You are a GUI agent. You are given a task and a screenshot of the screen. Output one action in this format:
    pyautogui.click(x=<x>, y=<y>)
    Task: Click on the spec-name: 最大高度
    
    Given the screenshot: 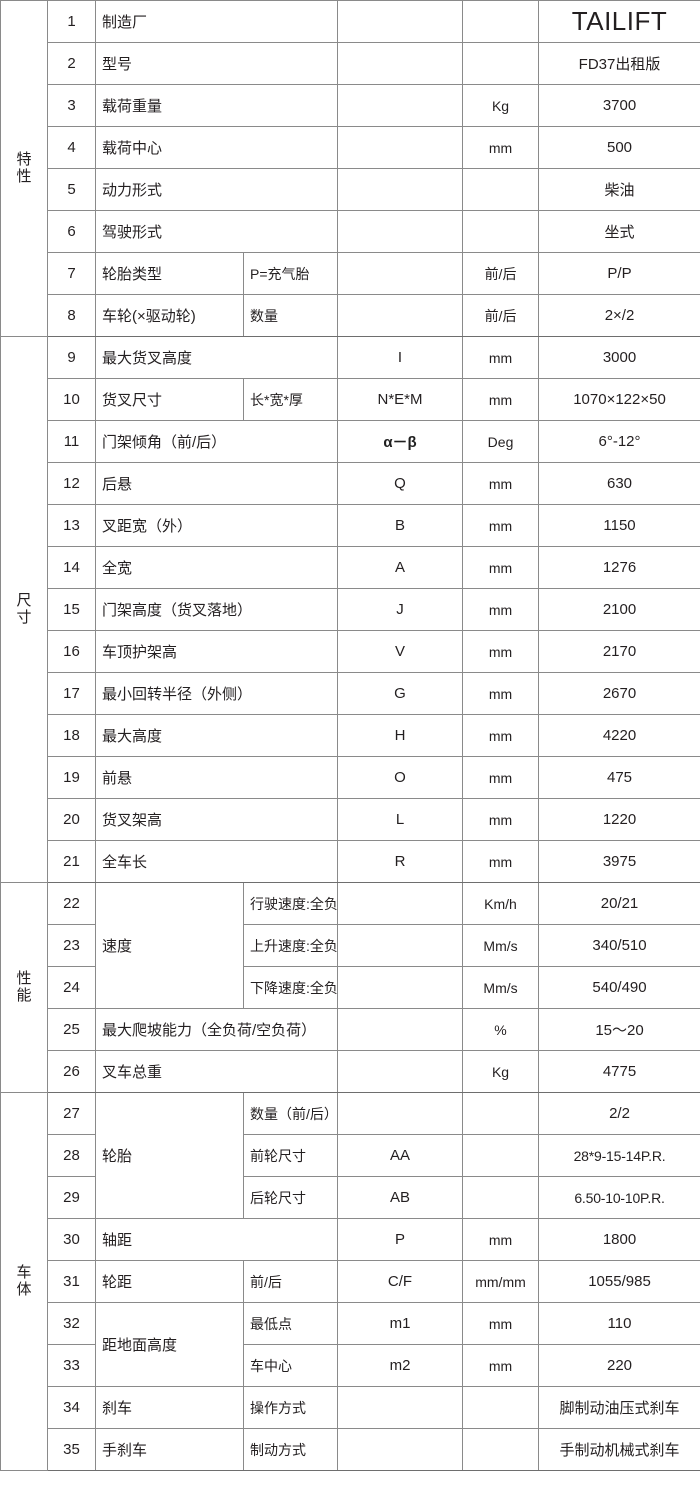 What is the action you would take?
    pyautogui.click(x=216, y=735)
    